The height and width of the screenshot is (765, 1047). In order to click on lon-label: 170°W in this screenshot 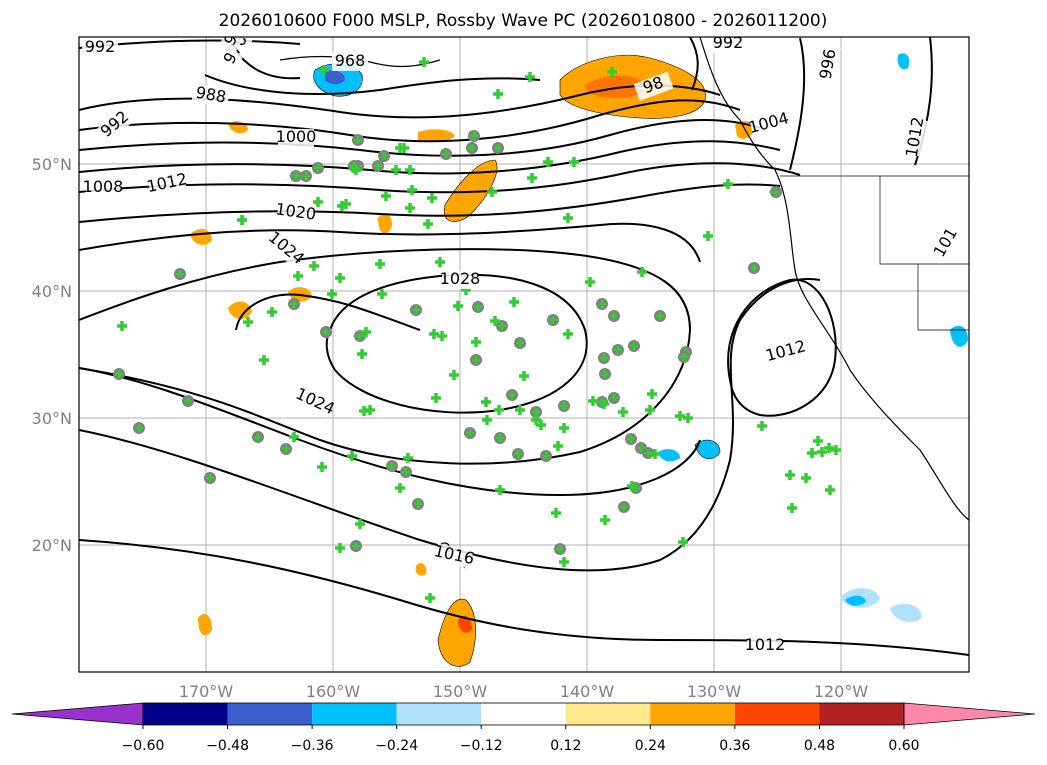, I will do `click(206, 691)`.